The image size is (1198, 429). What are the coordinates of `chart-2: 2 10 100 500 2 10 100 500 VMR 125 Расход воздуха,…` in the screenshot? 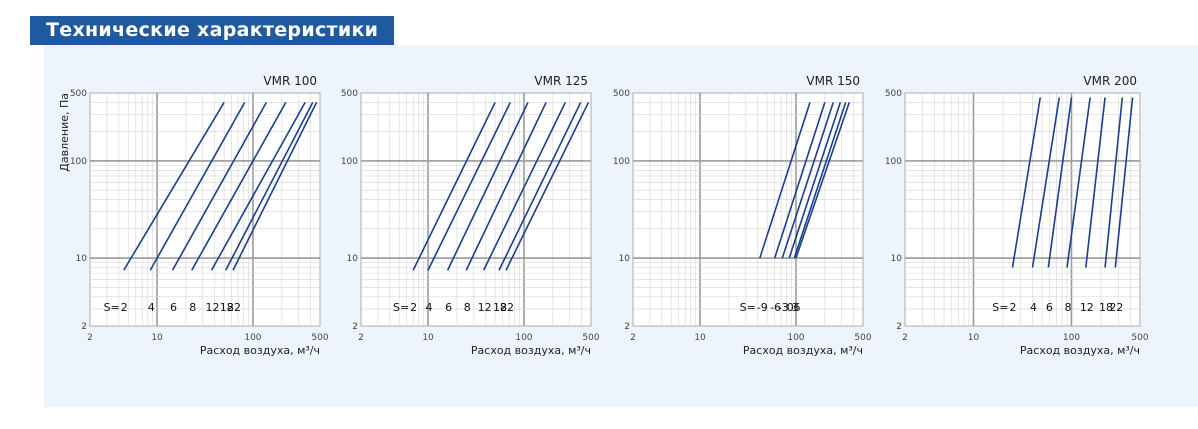 It's located at (470, 215).